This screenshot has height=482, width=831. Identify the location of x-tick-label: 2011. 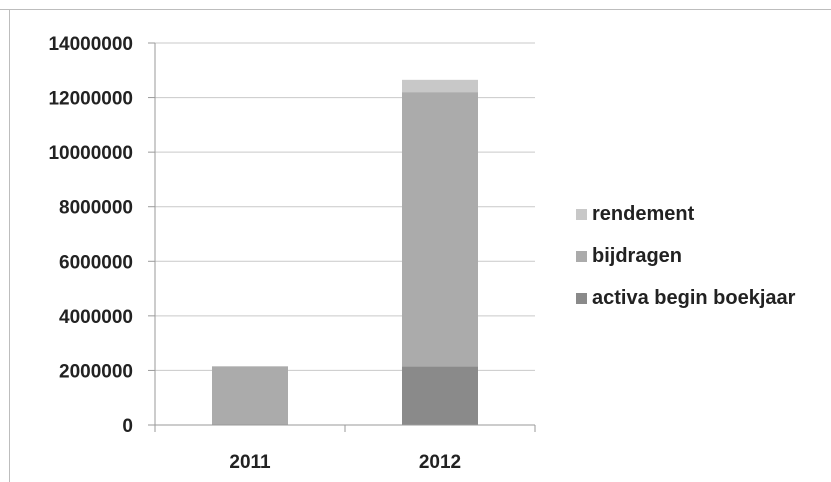
(250, 462).